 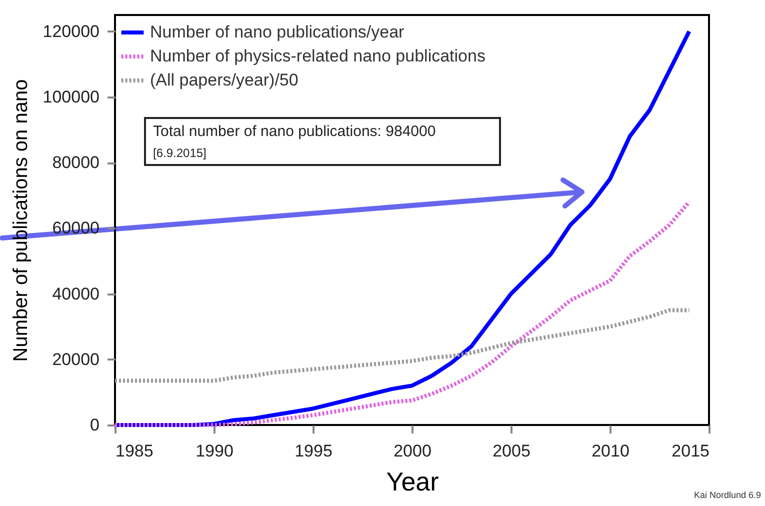 What do you see at coordinates (318, 56) in the screenshot?
I see `legend-label: Number of physics-related nano publications` at bounding box center [318, 56].